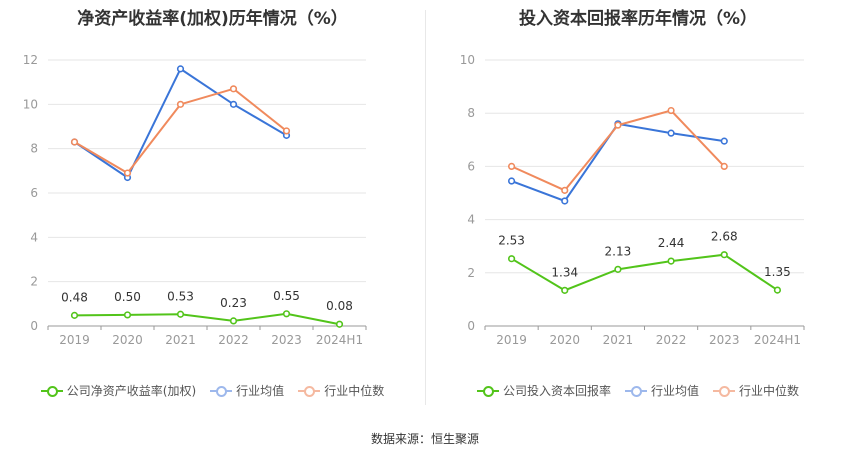 Image resolution: width=850 pixels, height=459 pixels. What do you see at coordinates (564, 272) in the screenshot?
I see `data-label: 1.34` at bounding box center [564, 272].